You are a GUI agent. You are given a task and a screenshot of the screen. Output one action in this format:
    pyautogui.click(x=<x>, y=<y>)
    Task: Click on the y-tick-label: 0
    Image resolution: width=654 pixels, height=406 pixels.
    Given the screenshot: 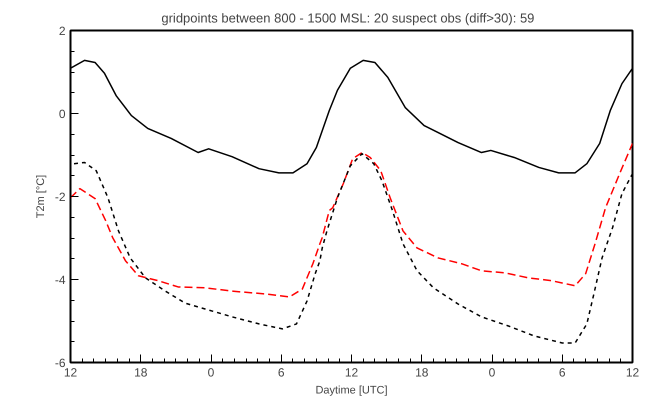 What is the action you would take?
    pyautogui.click(x=62, y=114)
    